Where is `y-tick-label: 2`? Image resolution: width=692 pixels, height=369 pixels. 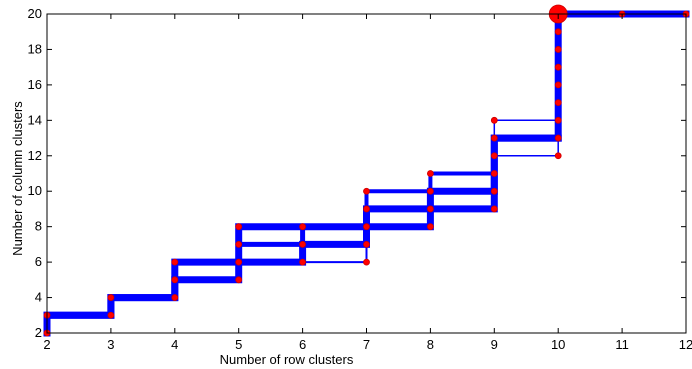 y-tick-label: 2 is located at coordinates (38, 332).